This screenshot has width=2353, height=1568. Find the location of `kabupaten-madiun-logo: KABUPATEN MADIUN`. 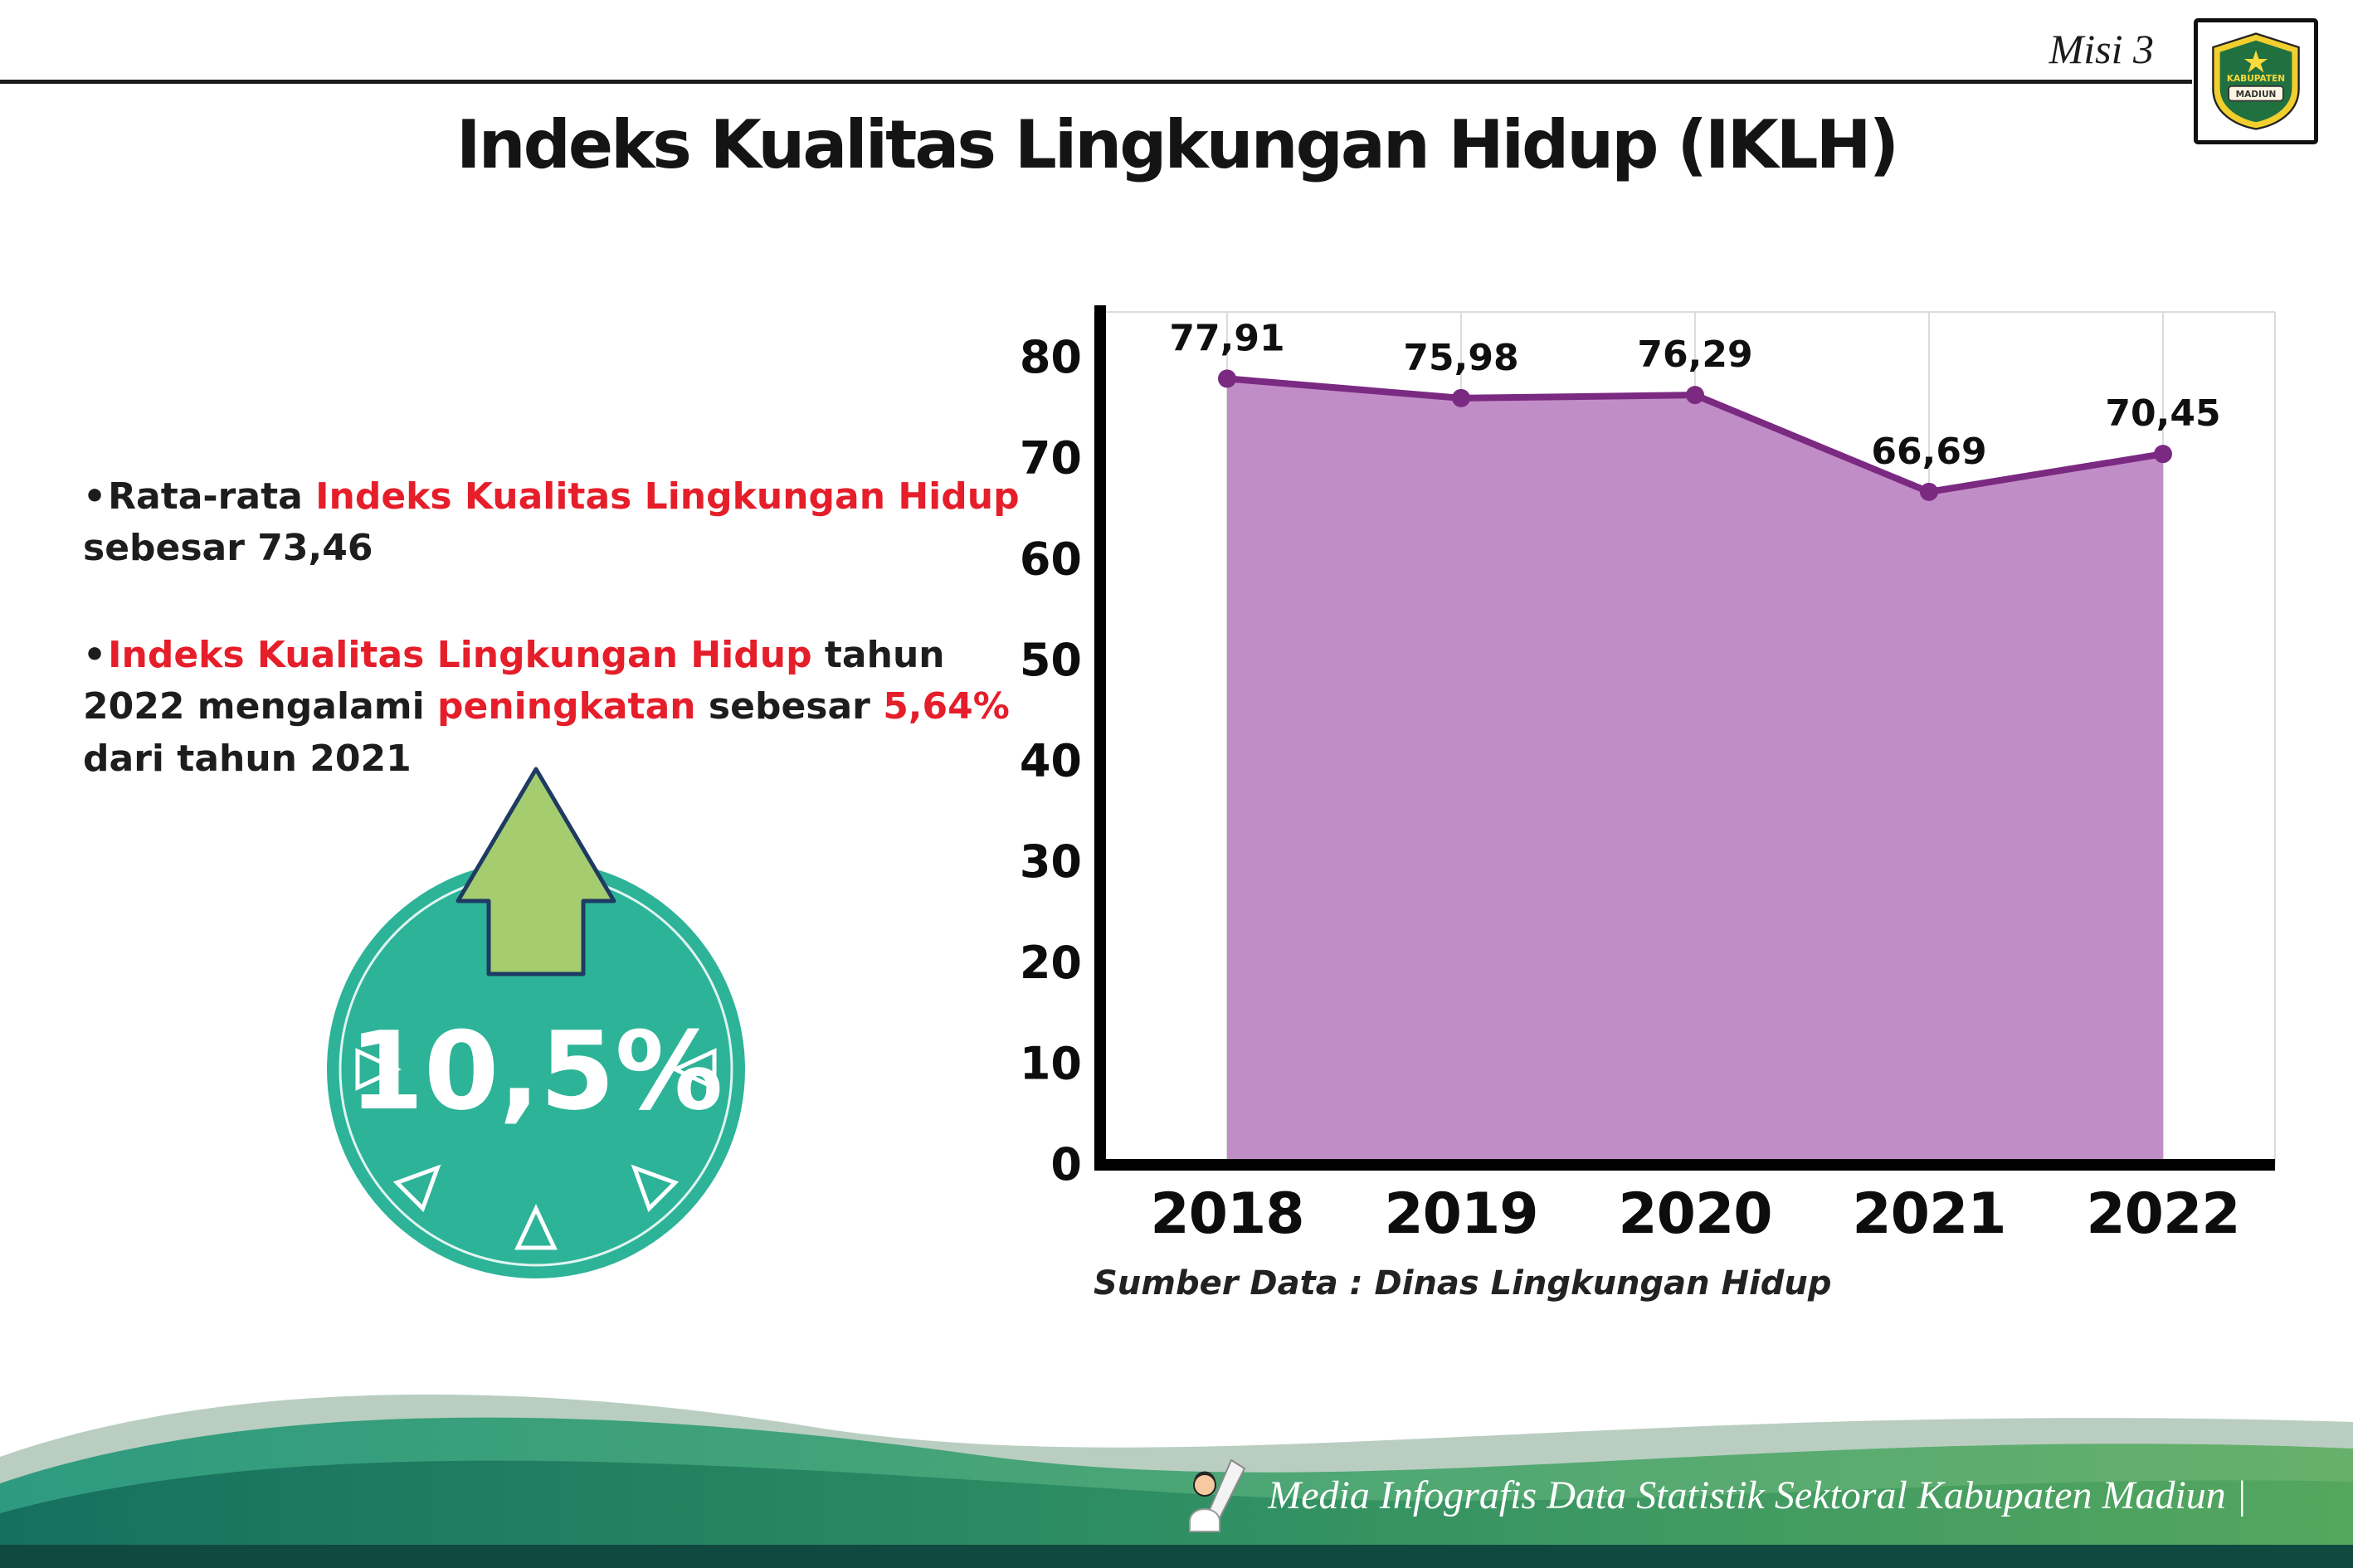

kabupaten-madiun-logo: KABUPATEN MADIUN is located at coordinates (2256, 81).